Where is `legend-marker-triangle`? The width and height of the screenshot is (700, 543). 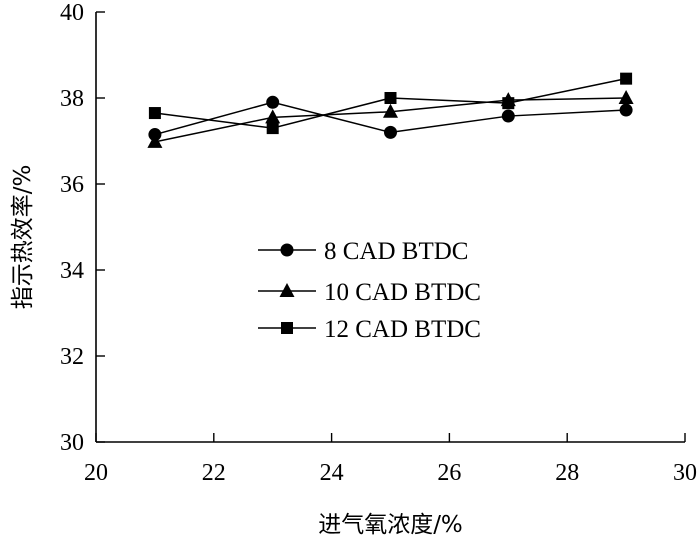
legend-marker-triangle is located at coordinates (287, 290).